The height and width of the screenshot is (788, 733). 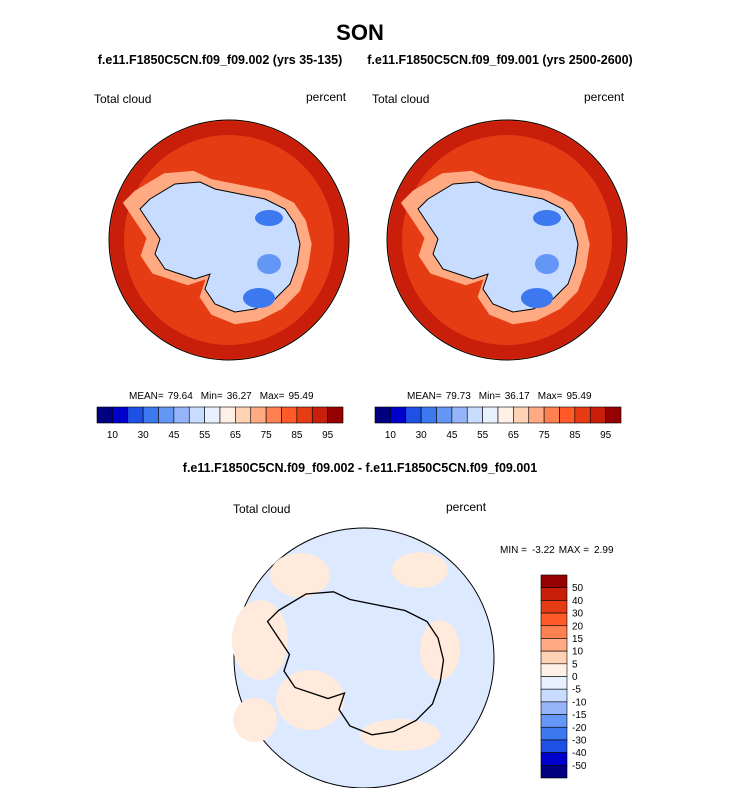 I want to click on colorbar-label: 65, so click(x=514, y=435).